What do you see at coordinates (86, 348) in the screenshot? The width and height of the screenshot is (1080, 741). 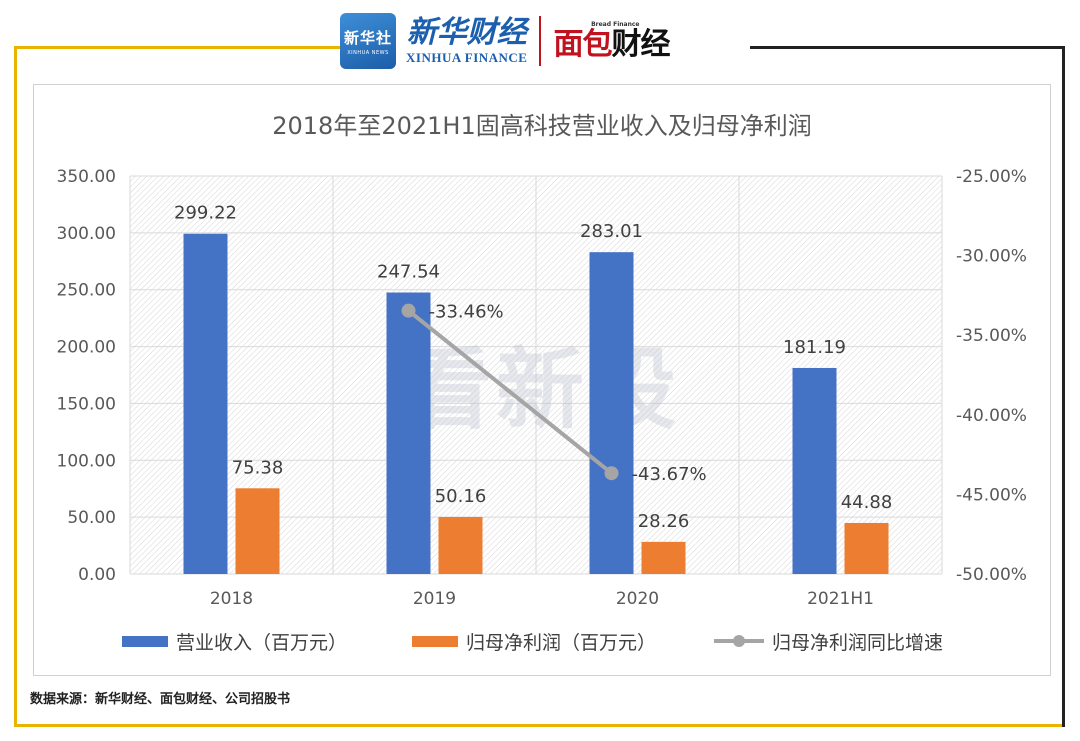 I see `y-left-tick-label: 200.00` at bounding box center [86, 348].